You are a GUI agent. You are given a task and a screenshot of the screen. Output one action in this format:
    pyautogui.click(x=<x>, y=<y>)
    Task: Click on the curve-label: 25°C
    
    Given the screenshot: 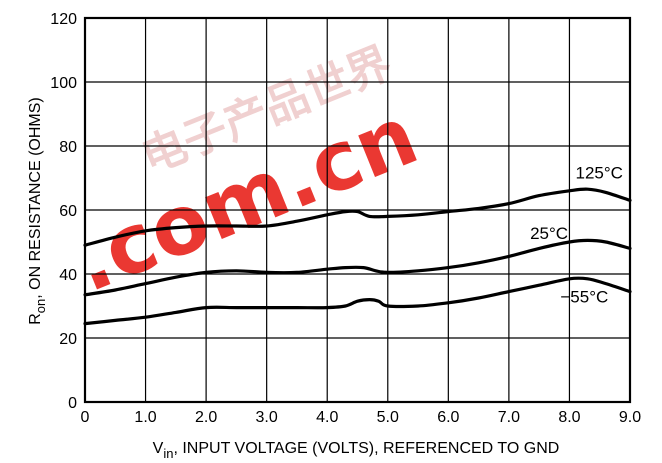 What is the action you would take?
    pyautogui.click(x=549, y=233)
    